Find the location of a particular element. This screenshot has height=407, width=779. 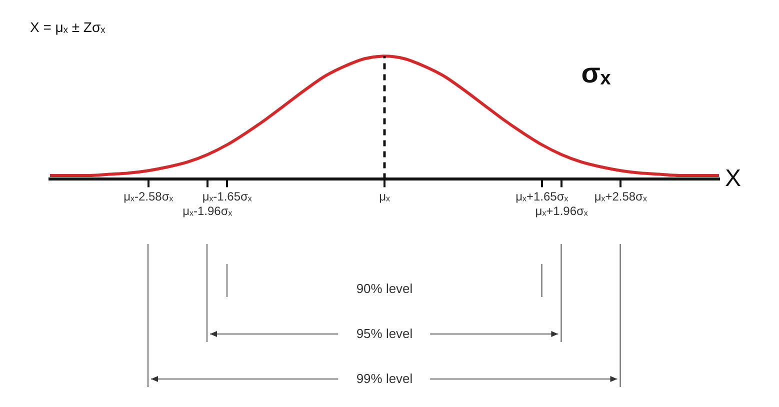

text: X = μₓ ± Zσₓ is located at coordinates (68, 26).